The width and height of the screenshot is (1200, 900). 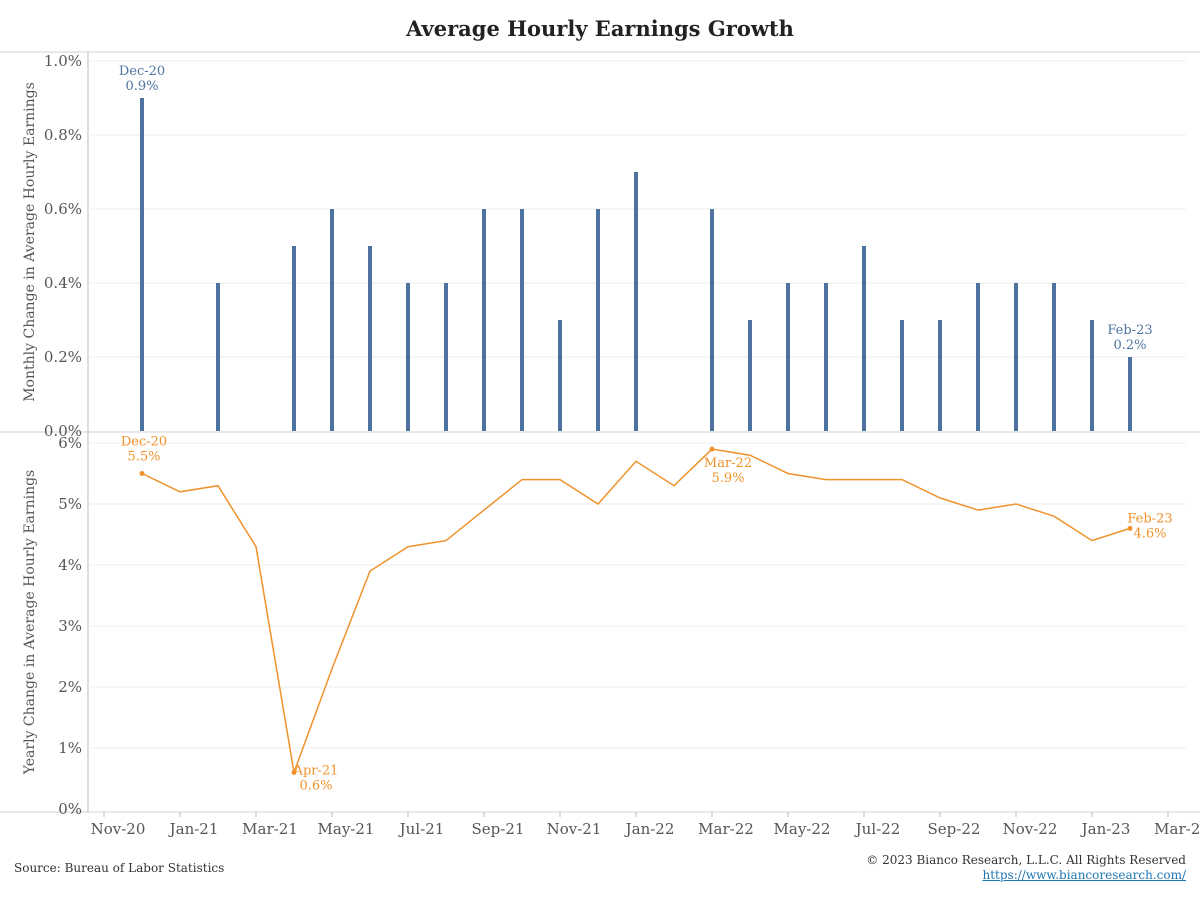 What do you see at coordinates (649, 829) in the screenshot?
I see `x-tick-label: Jan-22` at bounding box center [649, 829].